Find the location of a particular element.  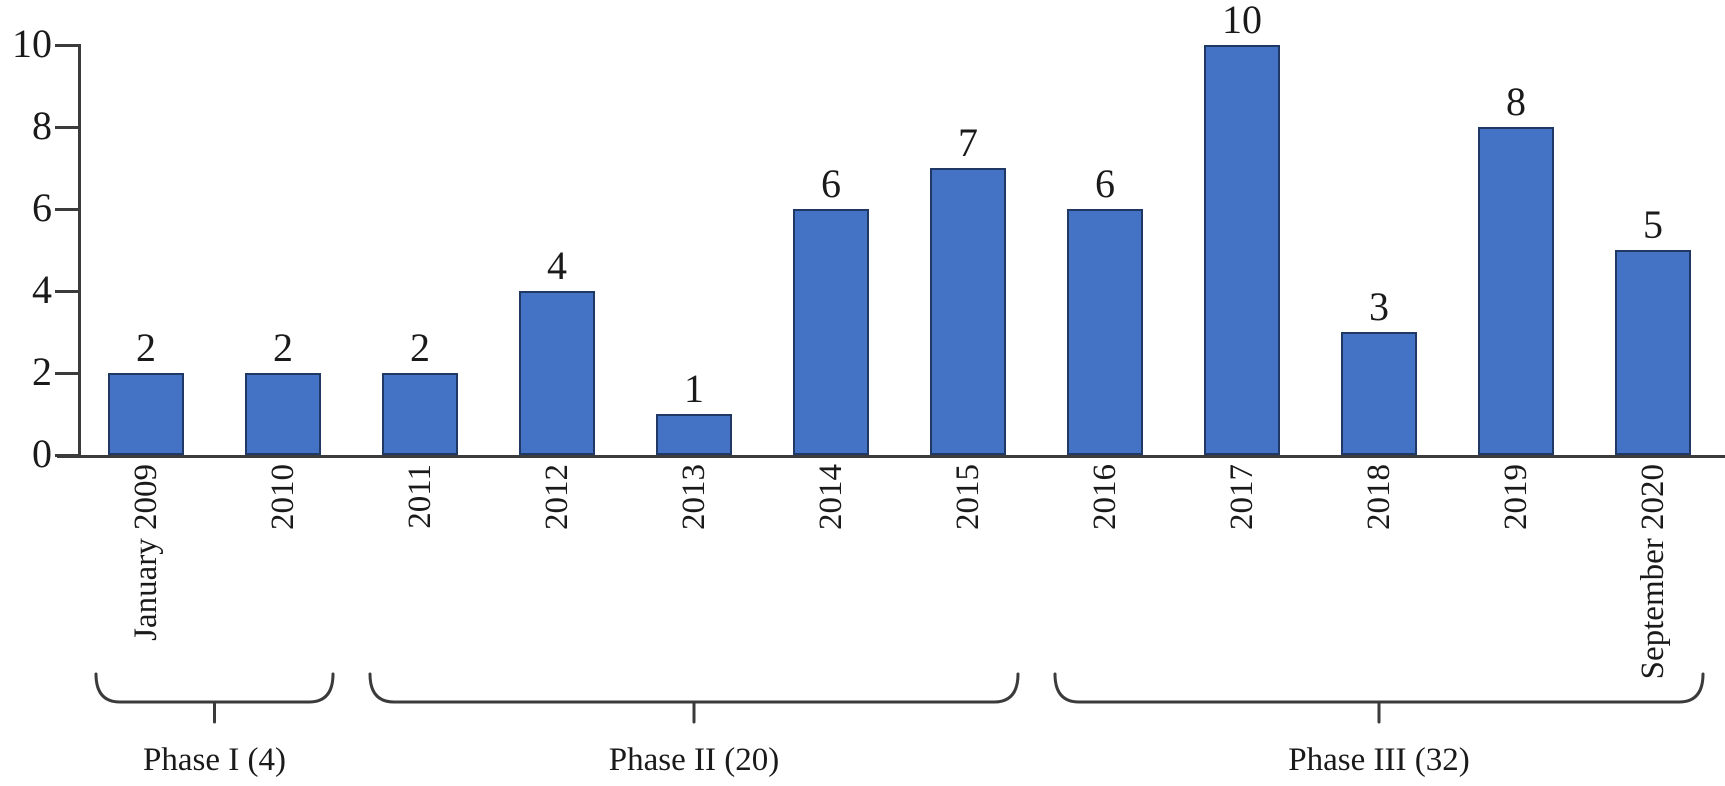

y-tick-label: 2 is located at coordinates (42, 371).